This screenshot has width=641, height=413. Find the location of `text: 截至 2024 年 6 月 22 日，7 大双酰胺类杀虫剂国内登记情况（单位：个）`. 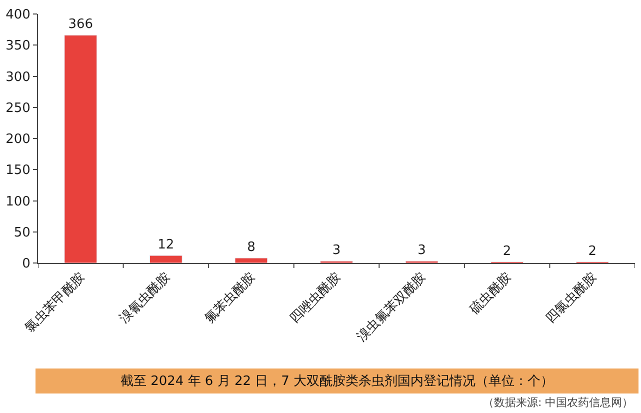

text: 截至 2024 年 6 月 22 日，7 大双酰胺类杀虫剂国内登记情况（单位：个） is located at coordinates (337, 381).